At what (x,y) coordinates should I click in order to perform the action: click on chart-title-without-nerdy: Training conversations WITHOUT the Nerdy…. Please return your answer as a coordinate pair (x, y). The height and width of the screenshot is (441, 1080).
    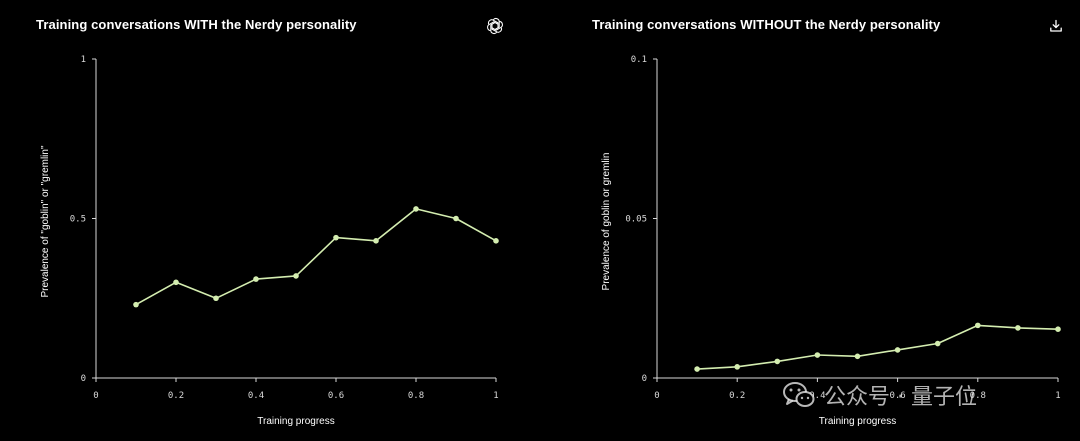
    Looking at the image, I should click on (766, 24).